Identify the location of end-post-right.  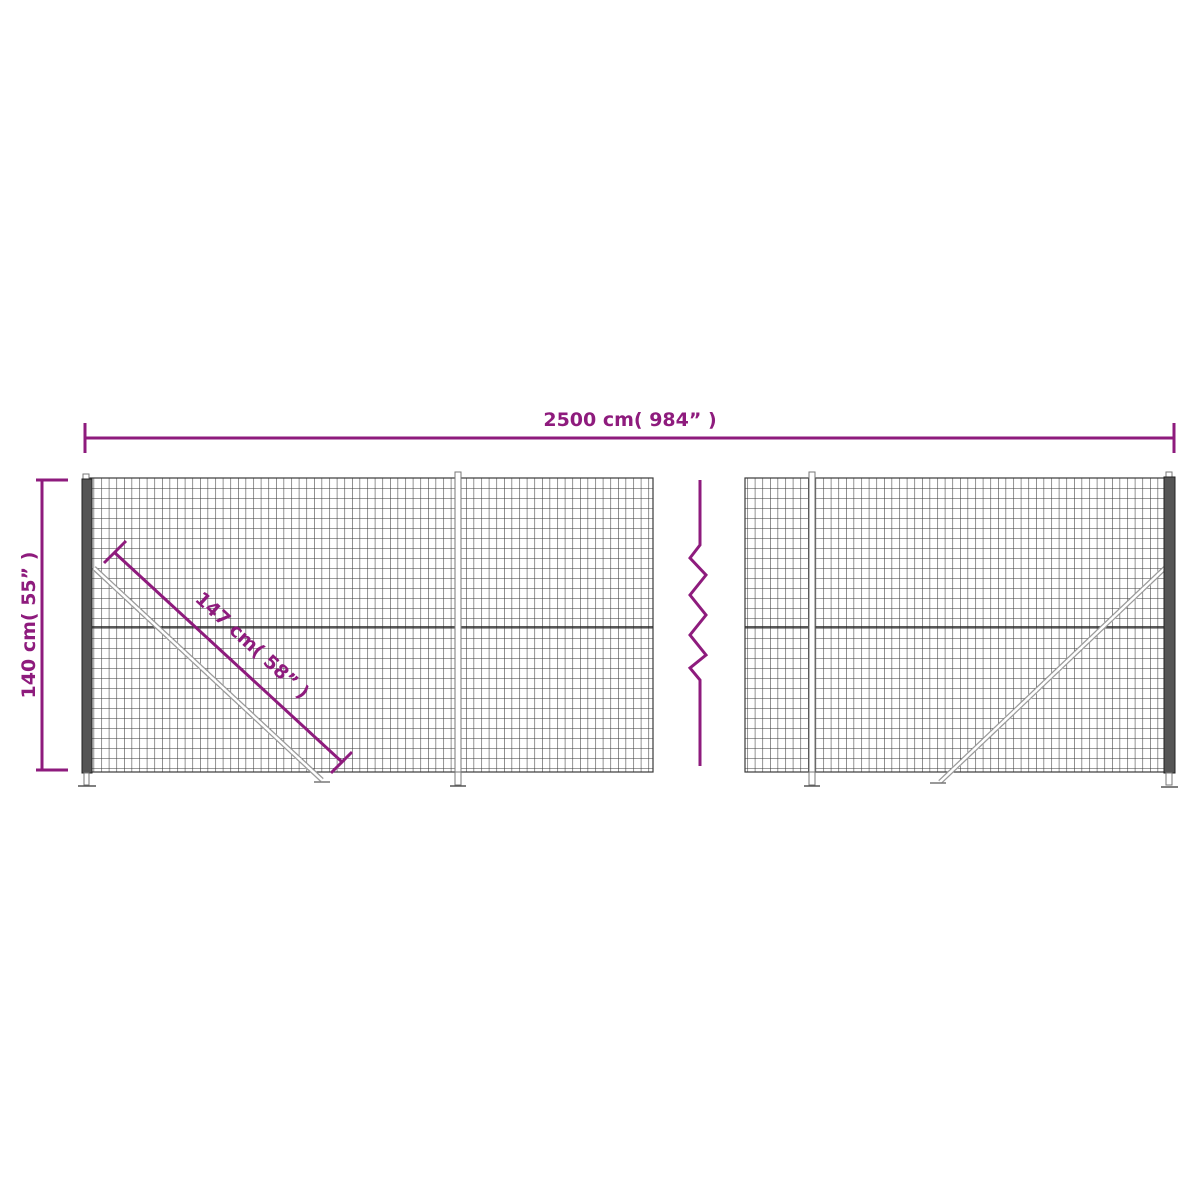
(1169, 629).